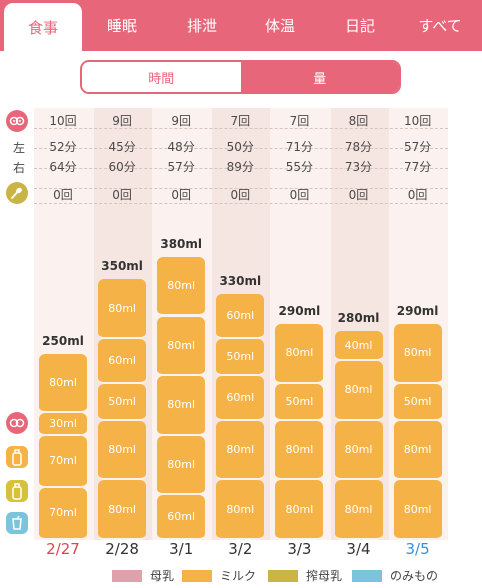 The image size is (482, 588). I want to click on daily-total: 290ml, so click(417, 310).